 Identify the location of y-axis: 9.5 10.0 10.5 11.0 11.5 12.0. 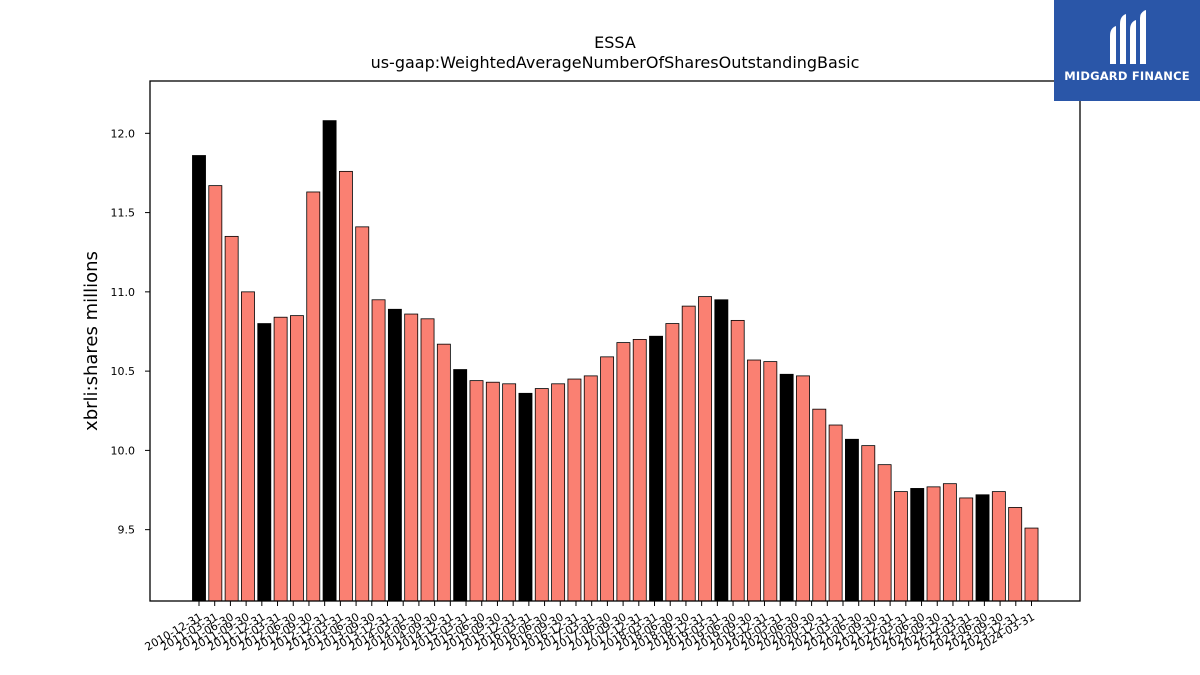
(130, 332).